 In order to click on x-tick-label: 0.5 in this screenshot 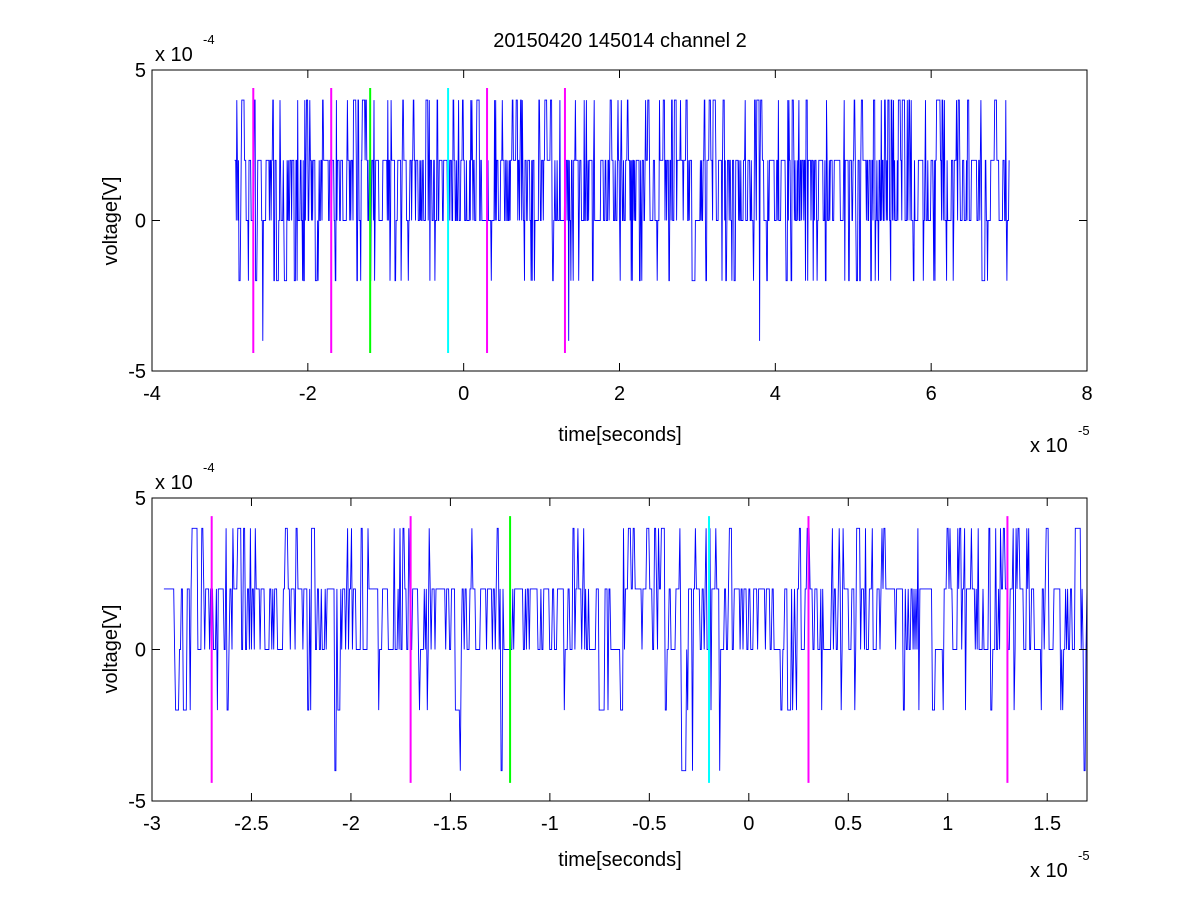, I will do `click(848, 824)`.